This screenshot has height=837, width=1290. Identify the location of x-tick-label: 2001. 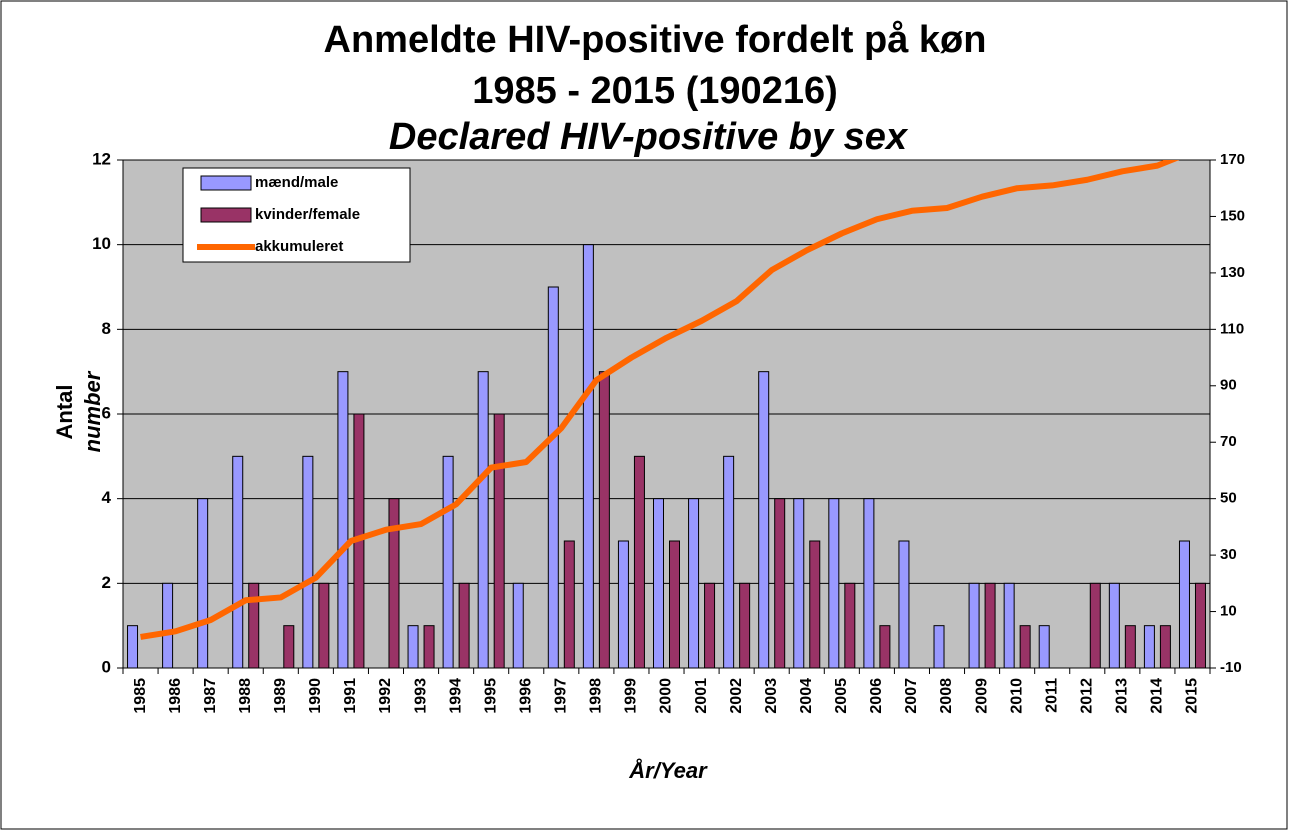
(701, 696).